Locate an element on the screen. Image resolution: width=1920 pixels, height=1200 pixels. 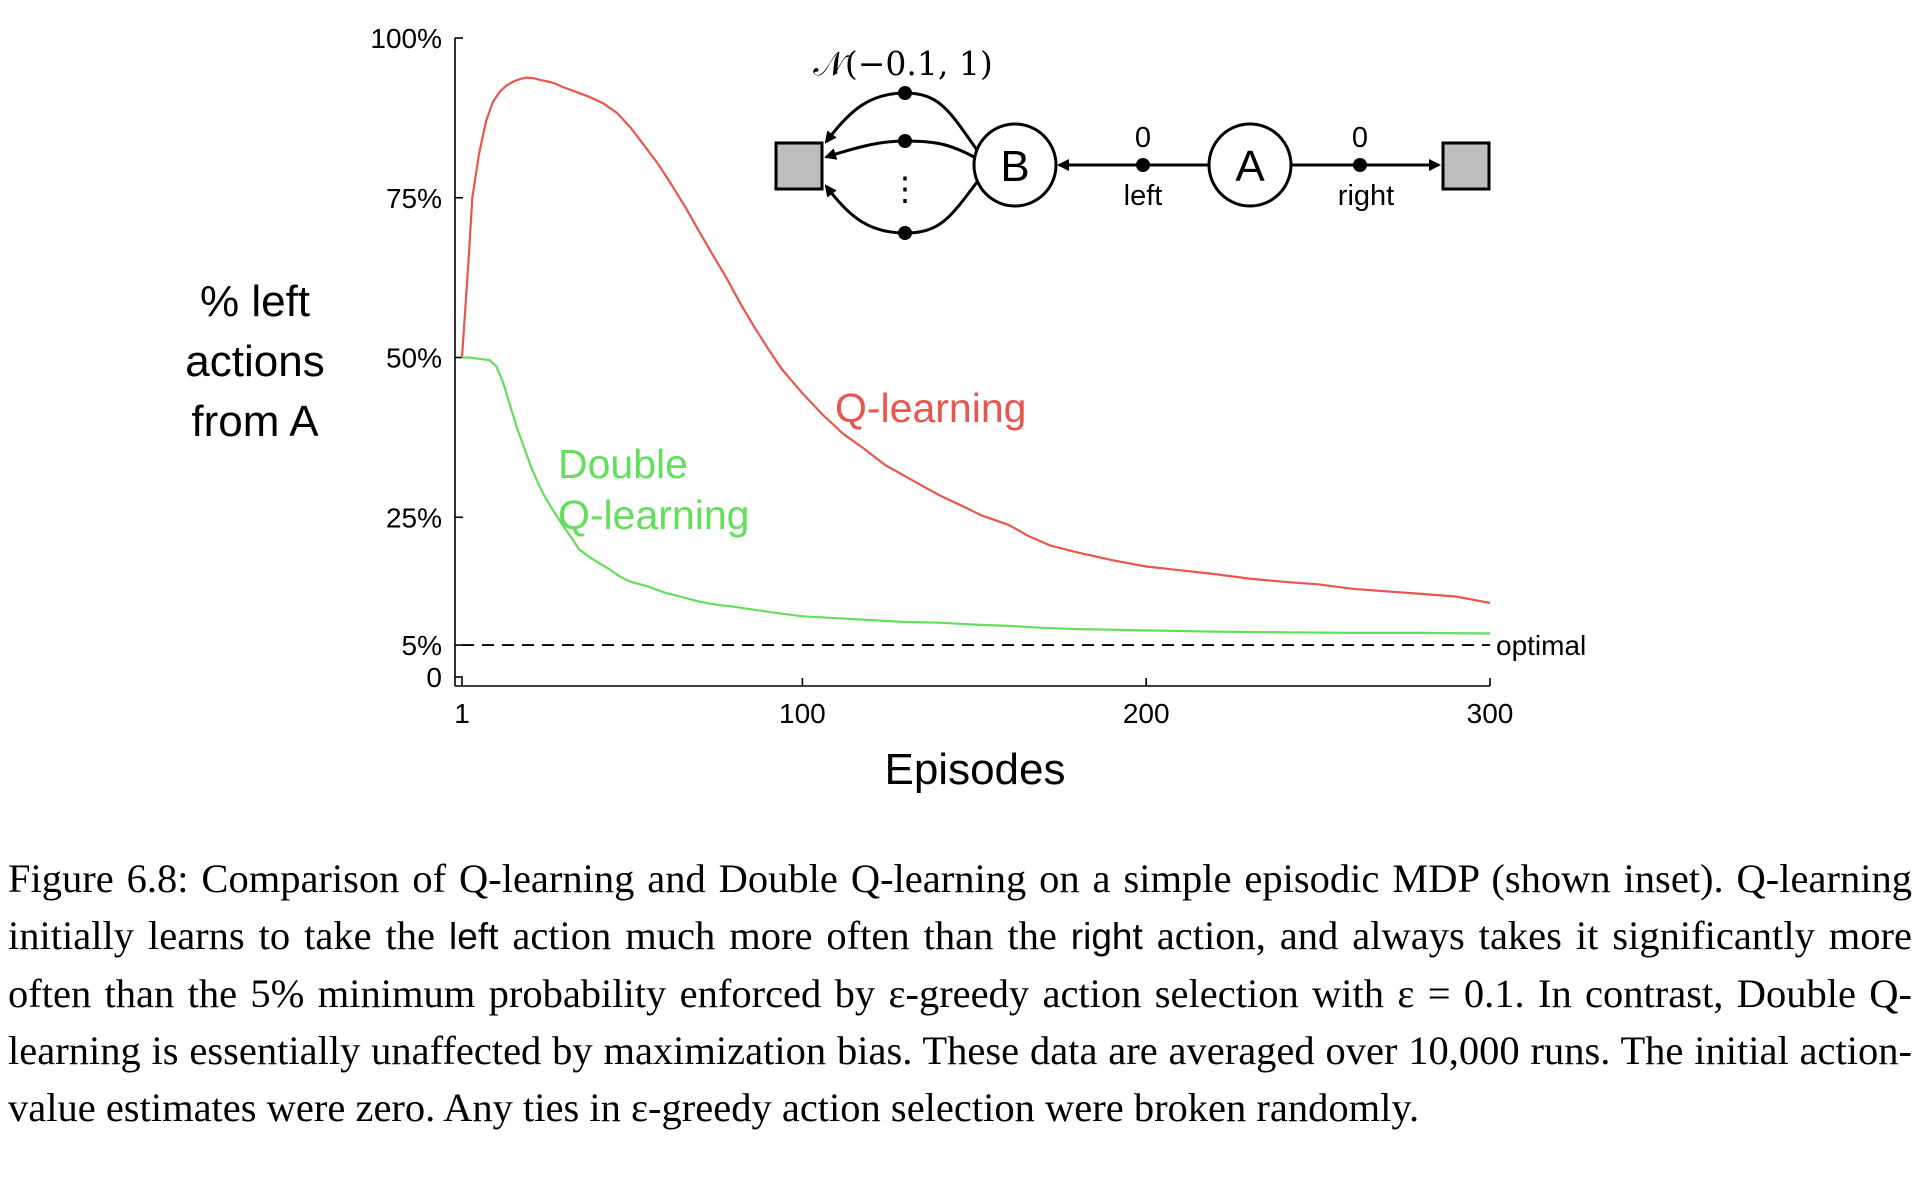
x-tick-label: 1 is located at coordinates (462, 713).